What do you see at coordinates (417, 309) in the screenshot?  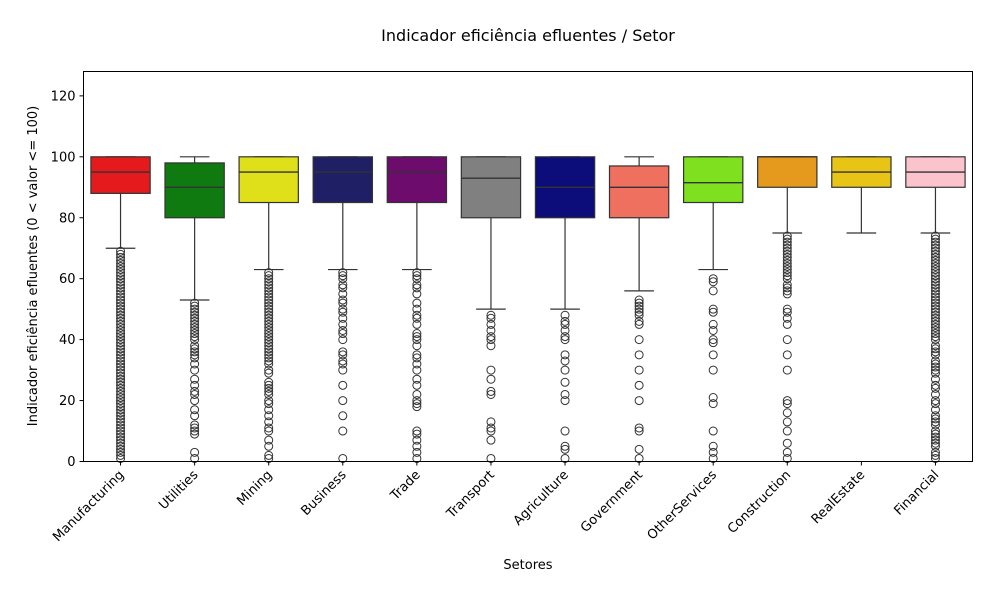 I see `box-group-trade` at bounding box center [417, 309].